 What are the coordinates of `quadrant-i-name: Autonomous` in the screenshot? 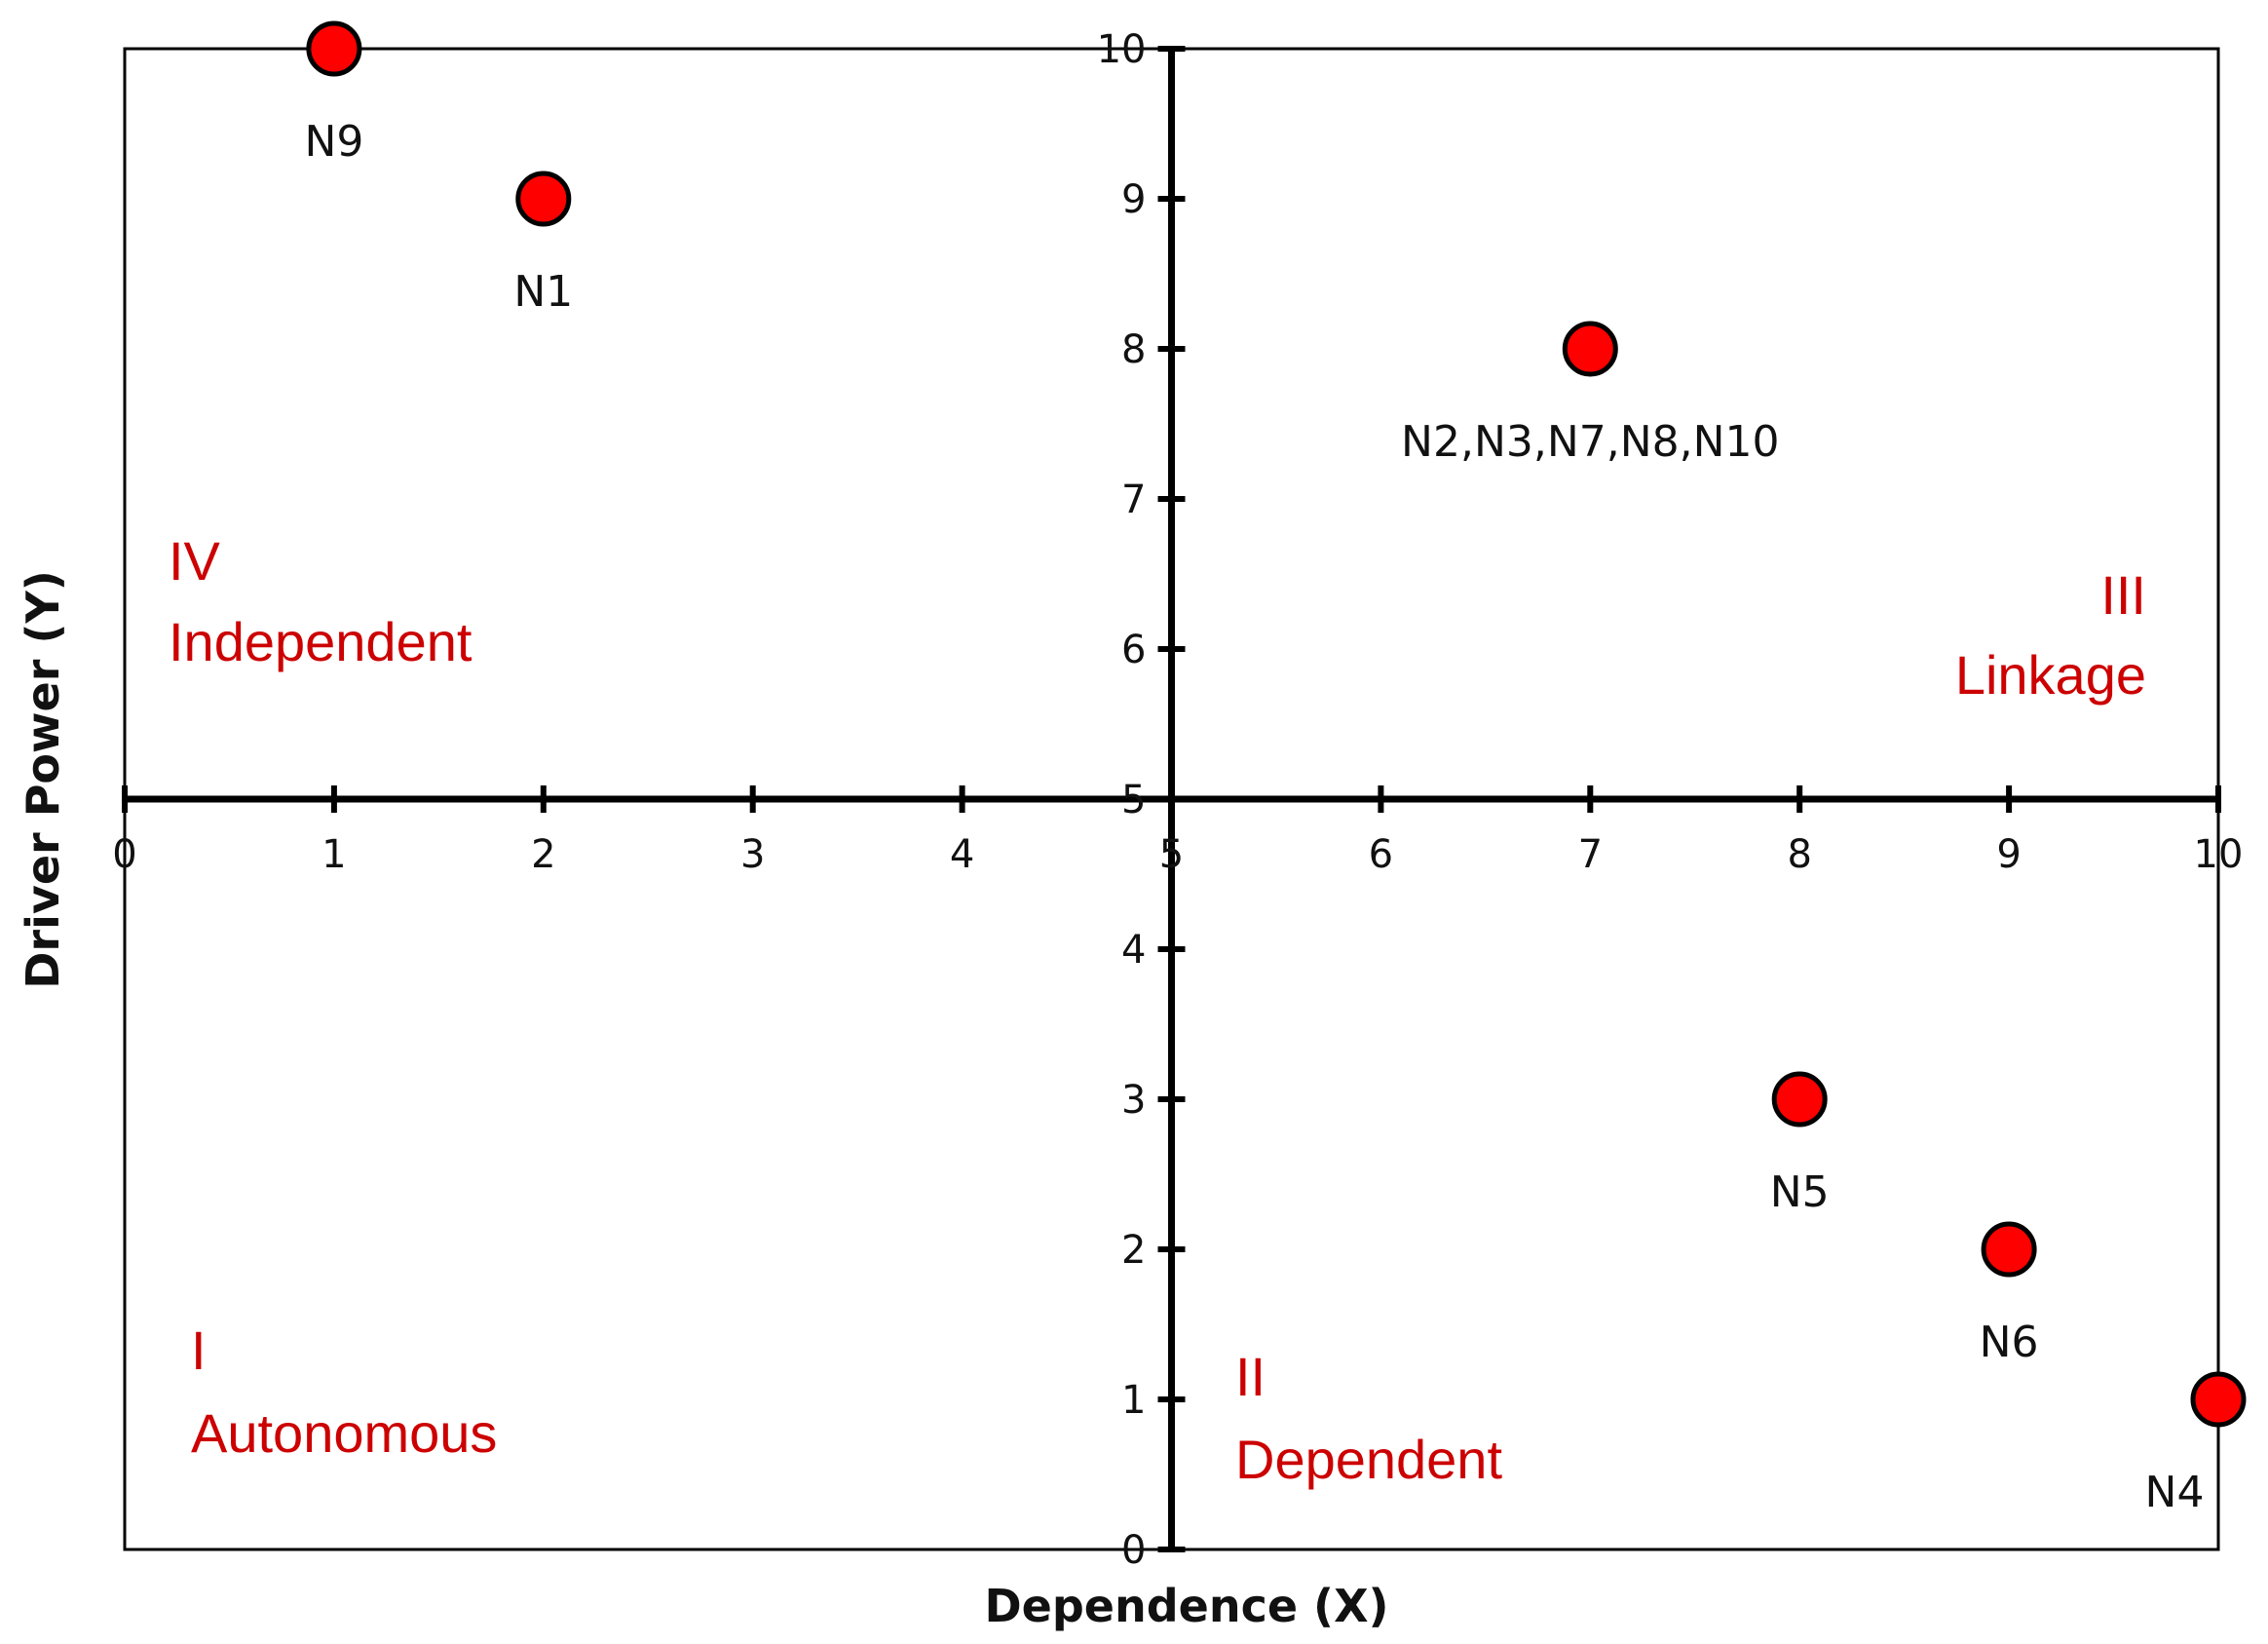 It's located at (344, 1433).